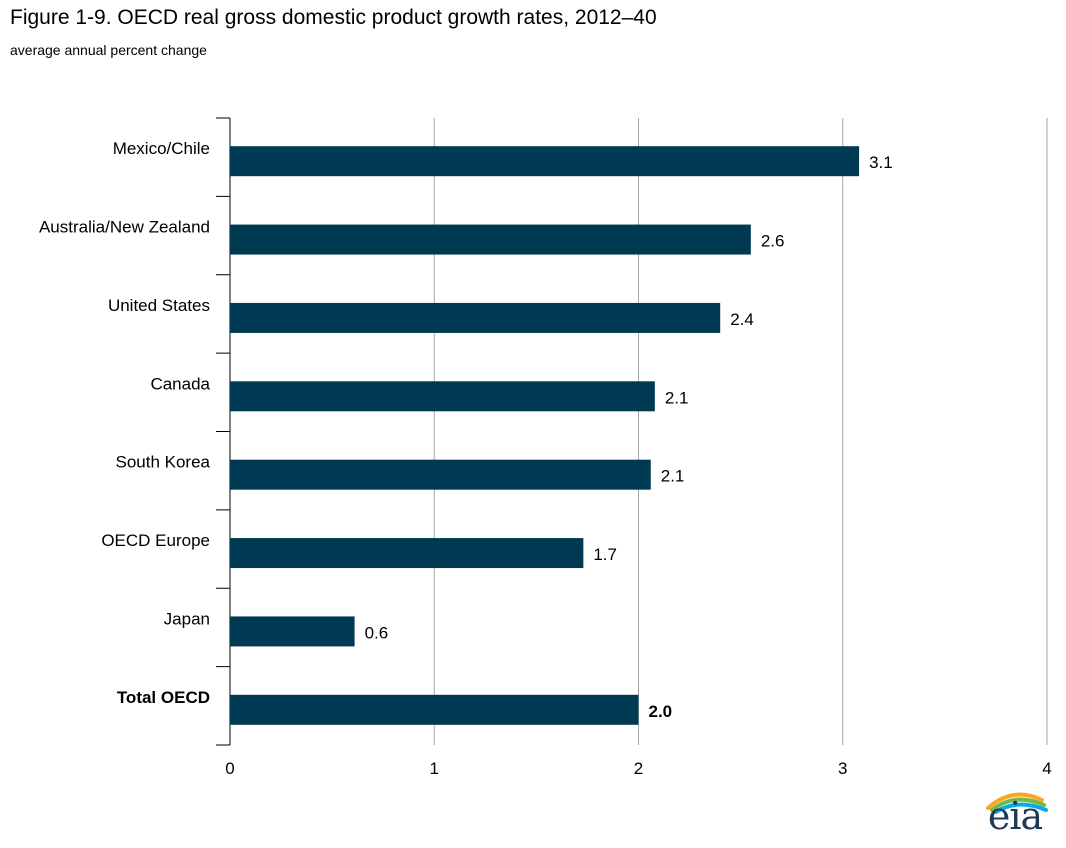 The width and height of the screenshot is (1066, 848). What do you see at coordinates (229, 768) in the screenshot?
I see `x-tick-label: 0` at bounding box center [229, 768].